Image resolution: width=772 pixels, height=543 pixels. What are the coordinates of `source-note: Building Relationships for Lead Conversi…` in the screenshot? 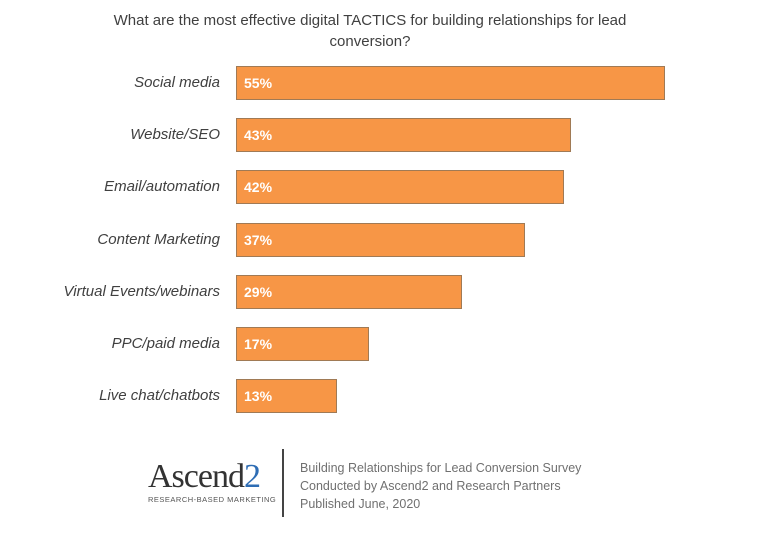 It's located at (500, 486).